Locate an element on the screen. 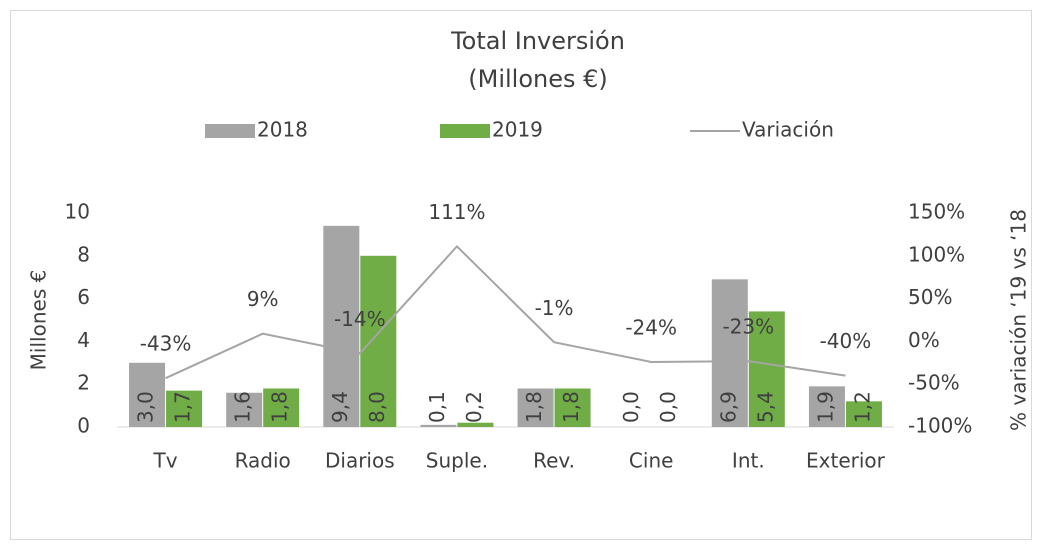 The width and height of the screenshot is (1043, 555). y2-tick-label: 0% is located at coordinates (924, 340).